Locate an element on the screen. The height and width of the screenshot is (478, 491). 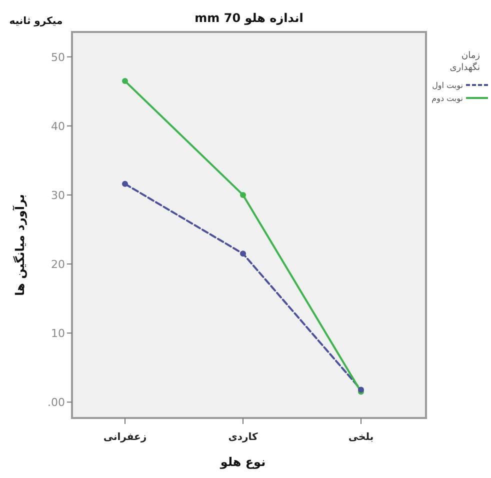
y-tick-label: 40 is located at coordinates (58, 126).